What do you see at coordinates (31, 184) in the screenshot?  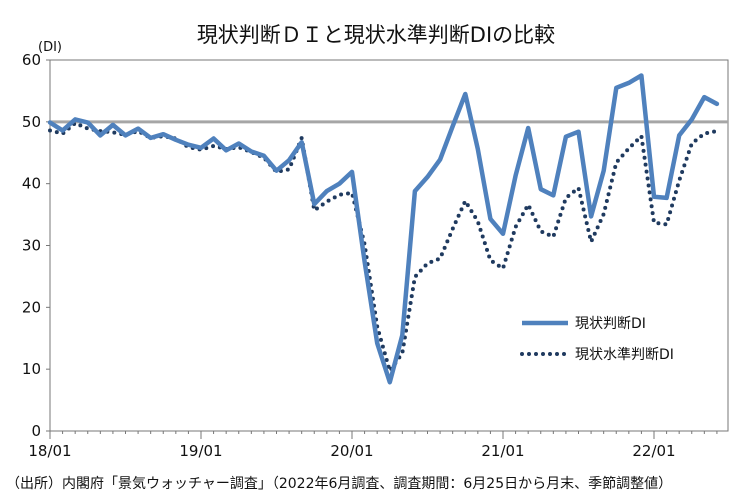 I see `y-tick-label: 40` at bounding box center [31, 184].